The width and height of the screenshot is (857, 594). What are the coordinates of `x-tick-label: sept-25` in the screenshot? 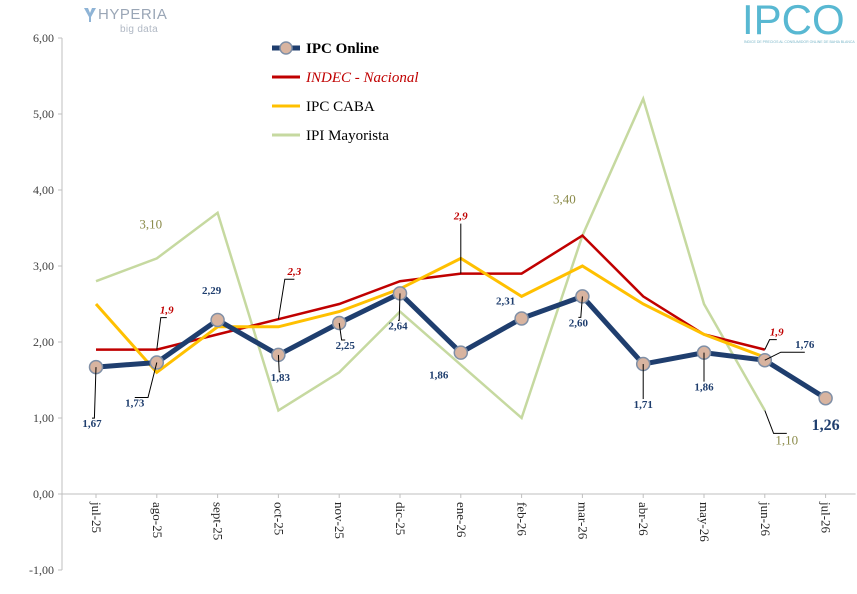 It's located at (218, 521).